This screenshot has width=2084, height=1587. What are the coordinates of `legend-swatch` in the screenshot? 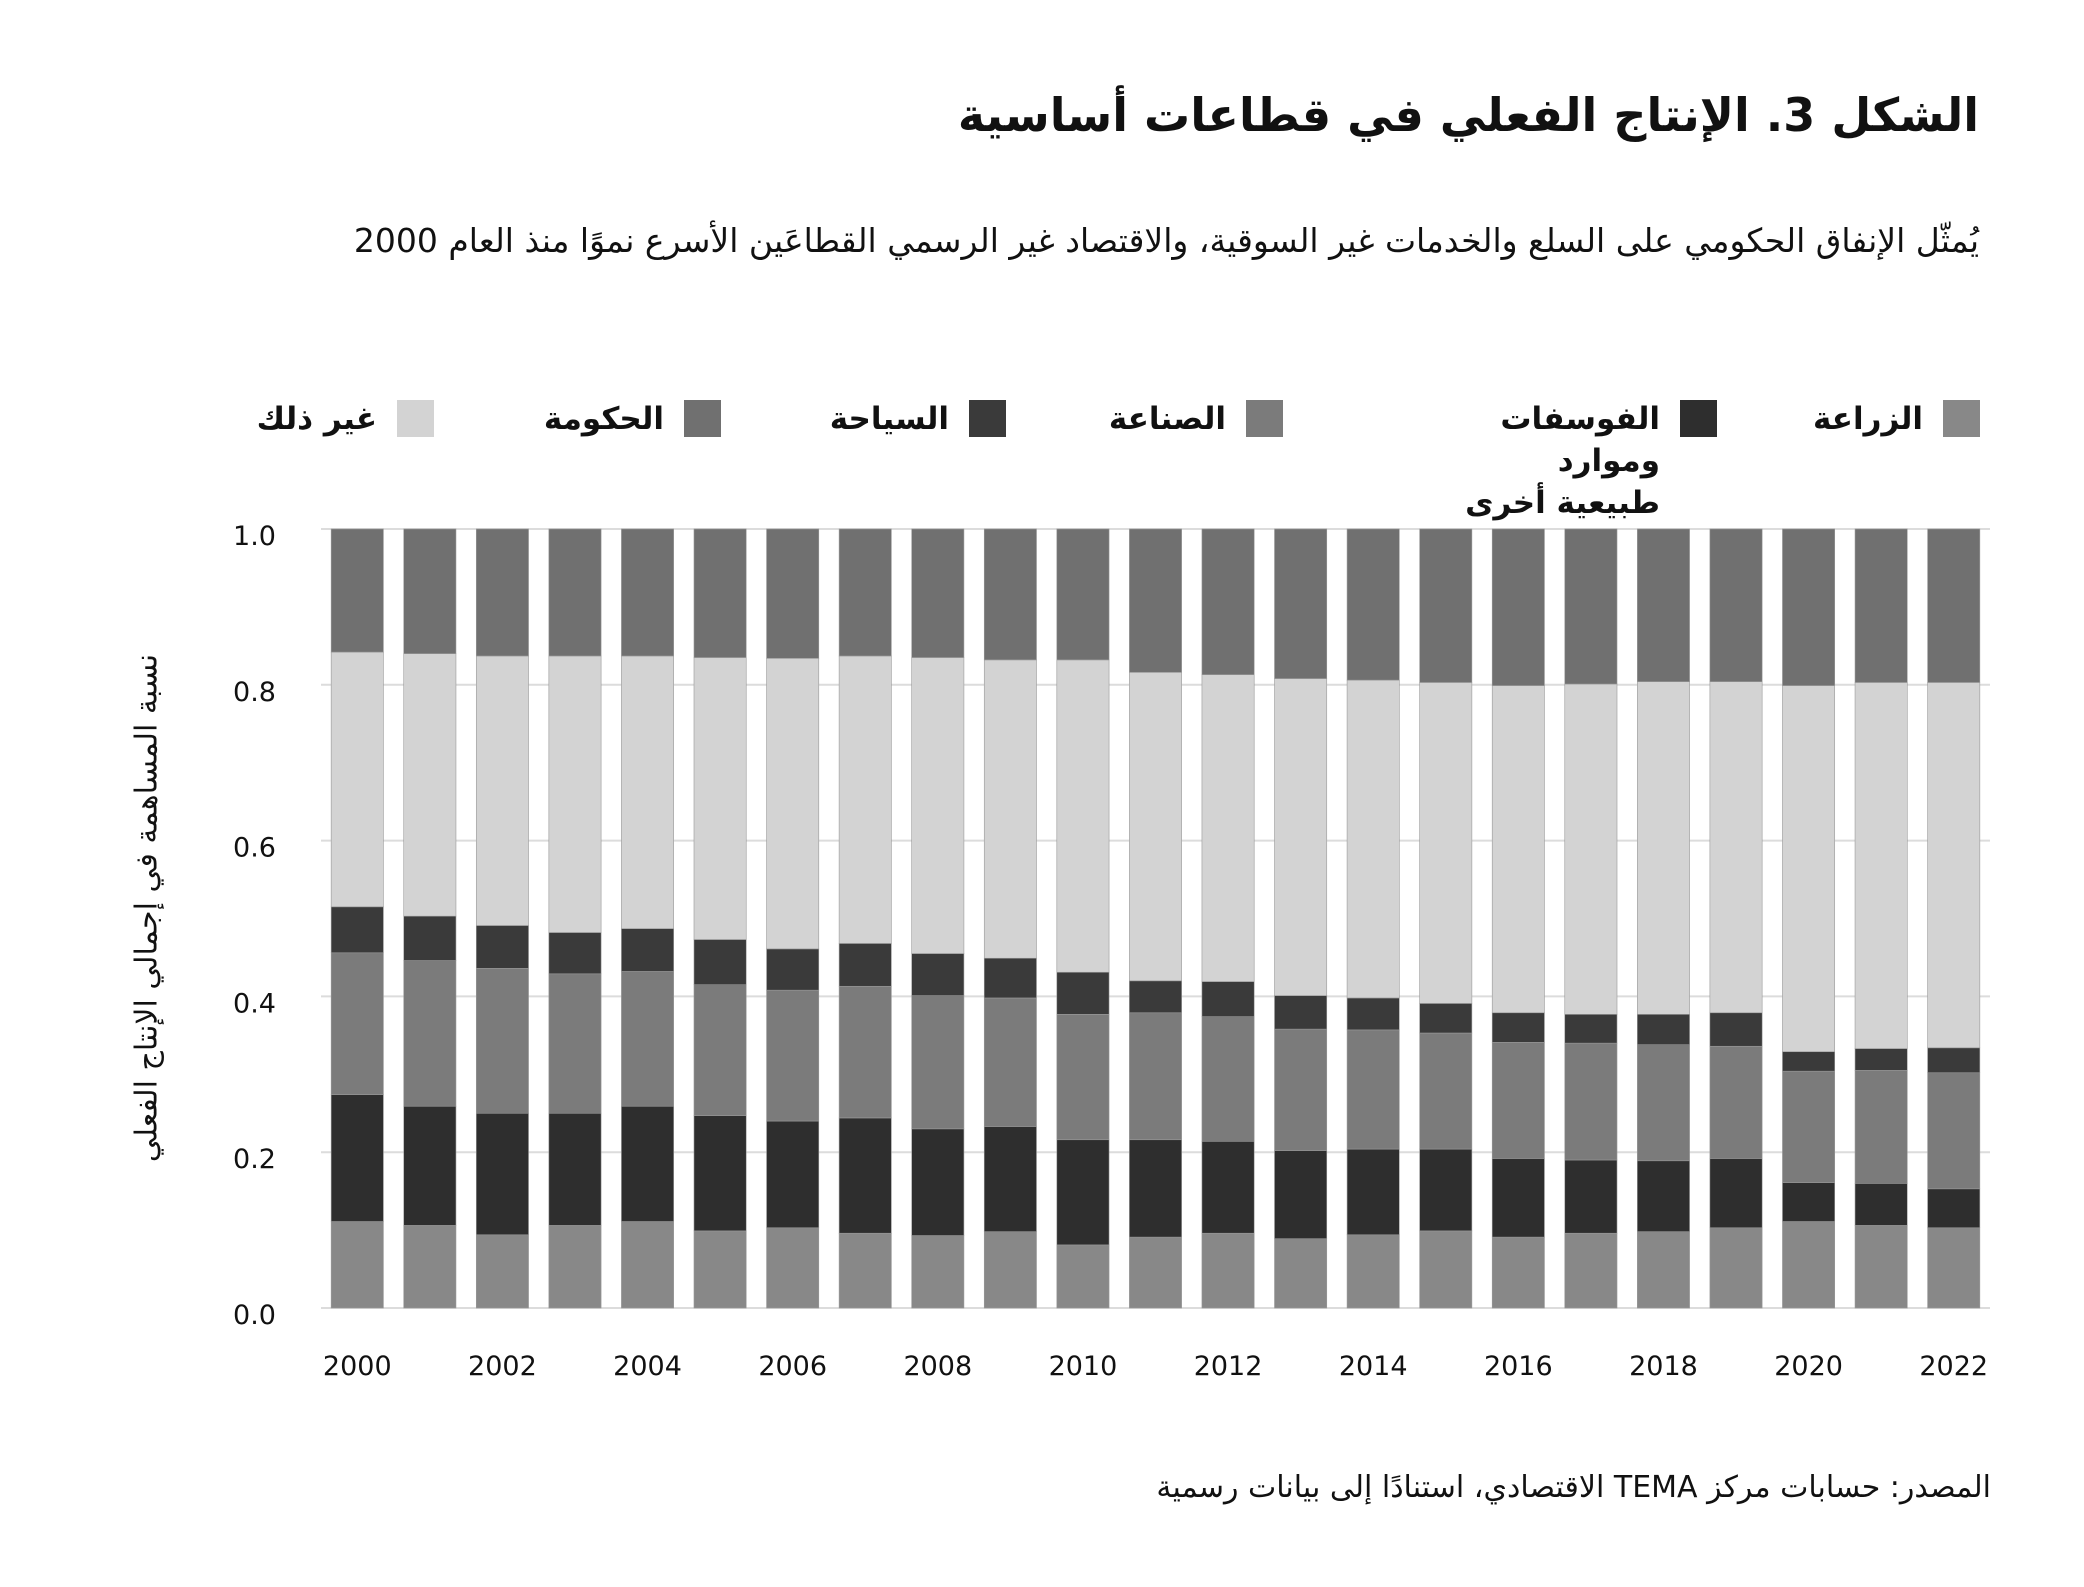 It's located at (1264, 418).